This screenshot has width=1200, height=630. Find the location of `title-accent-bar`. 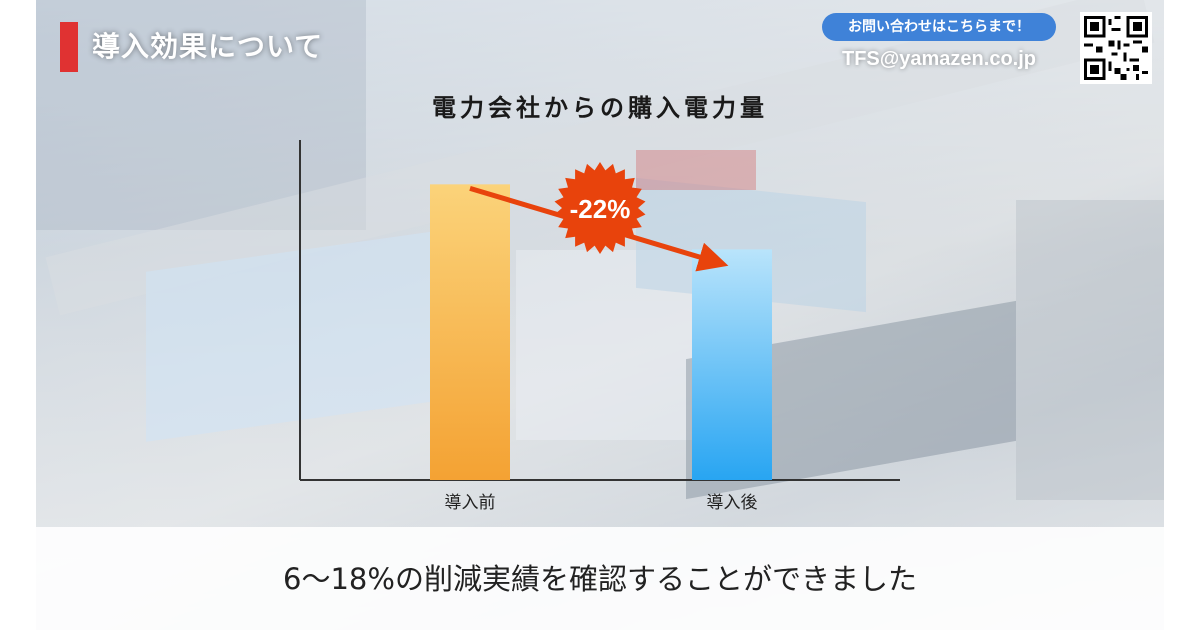

title-accent-bar is located at coordinates (69, 47).